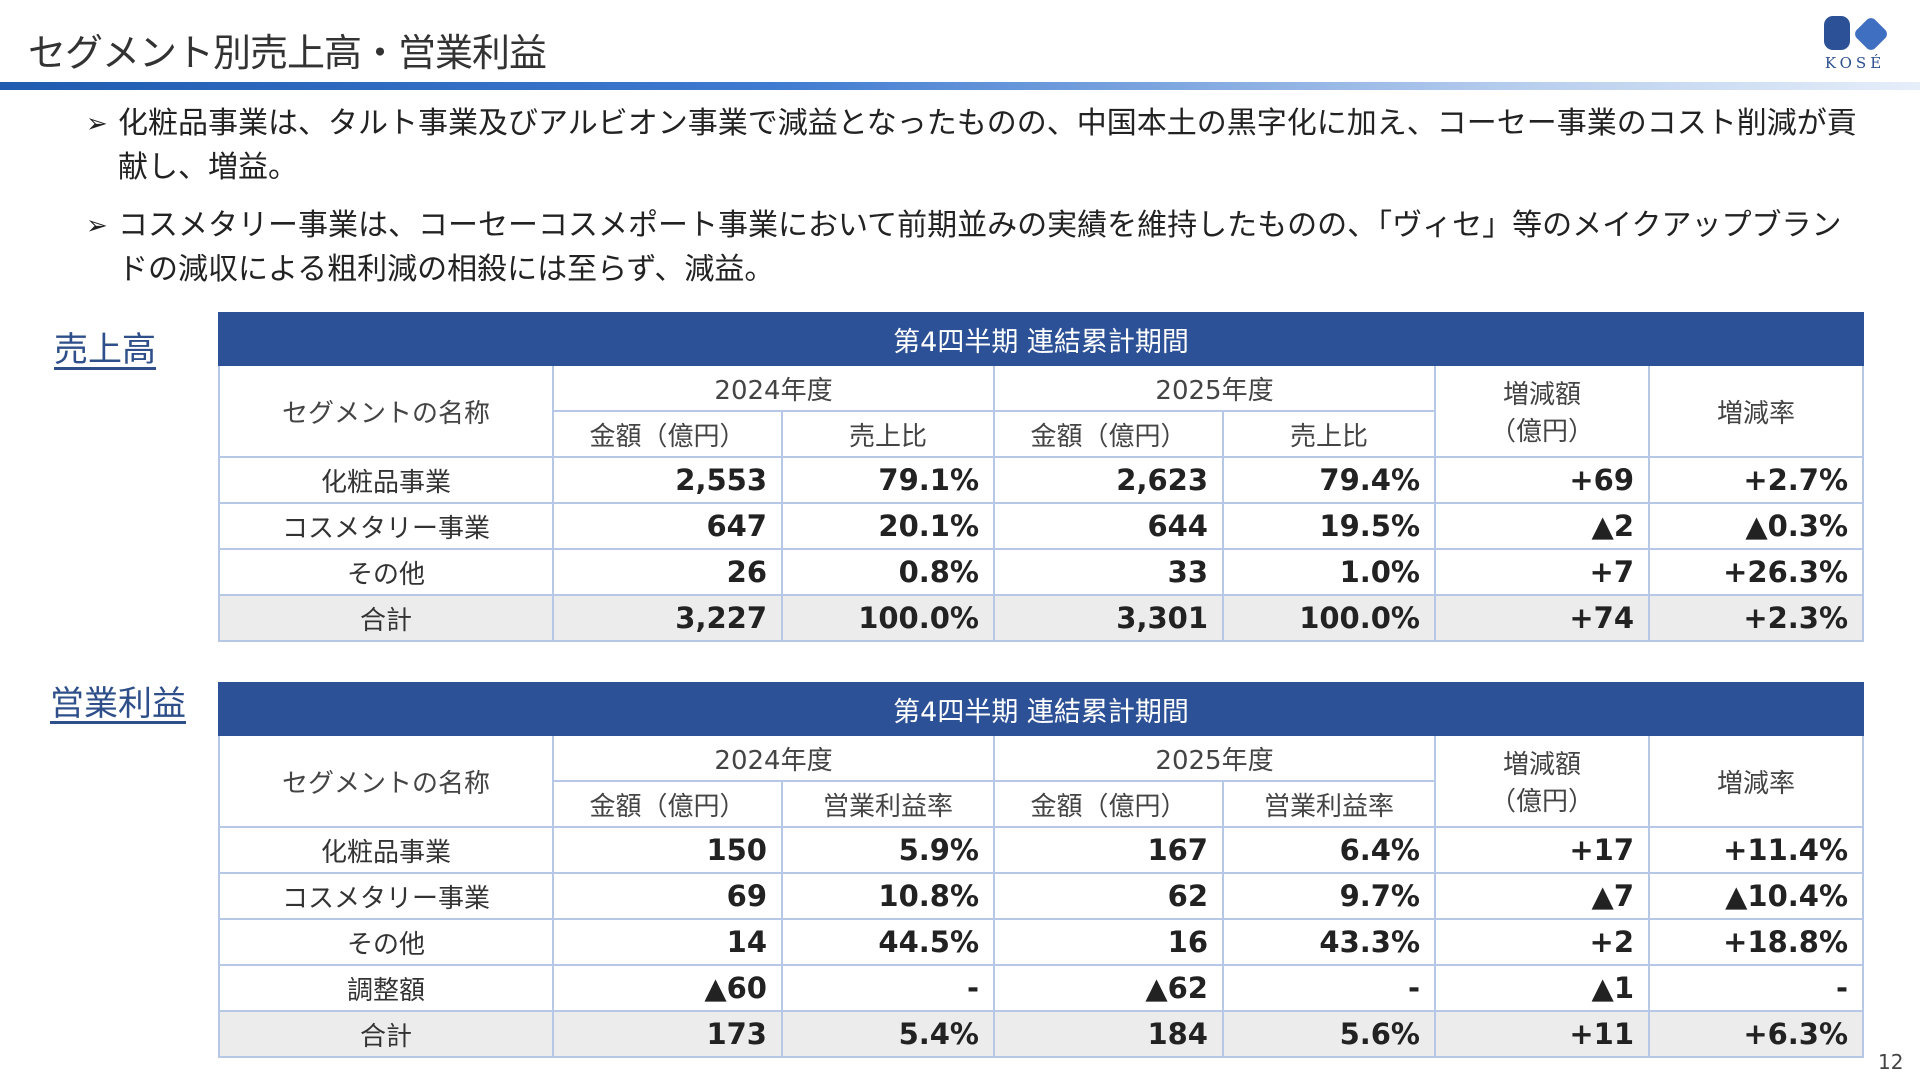  Describe the element at coordinates (1329, 526) in the screenshot. I see `ratio-cell: 19.5%` at that location.